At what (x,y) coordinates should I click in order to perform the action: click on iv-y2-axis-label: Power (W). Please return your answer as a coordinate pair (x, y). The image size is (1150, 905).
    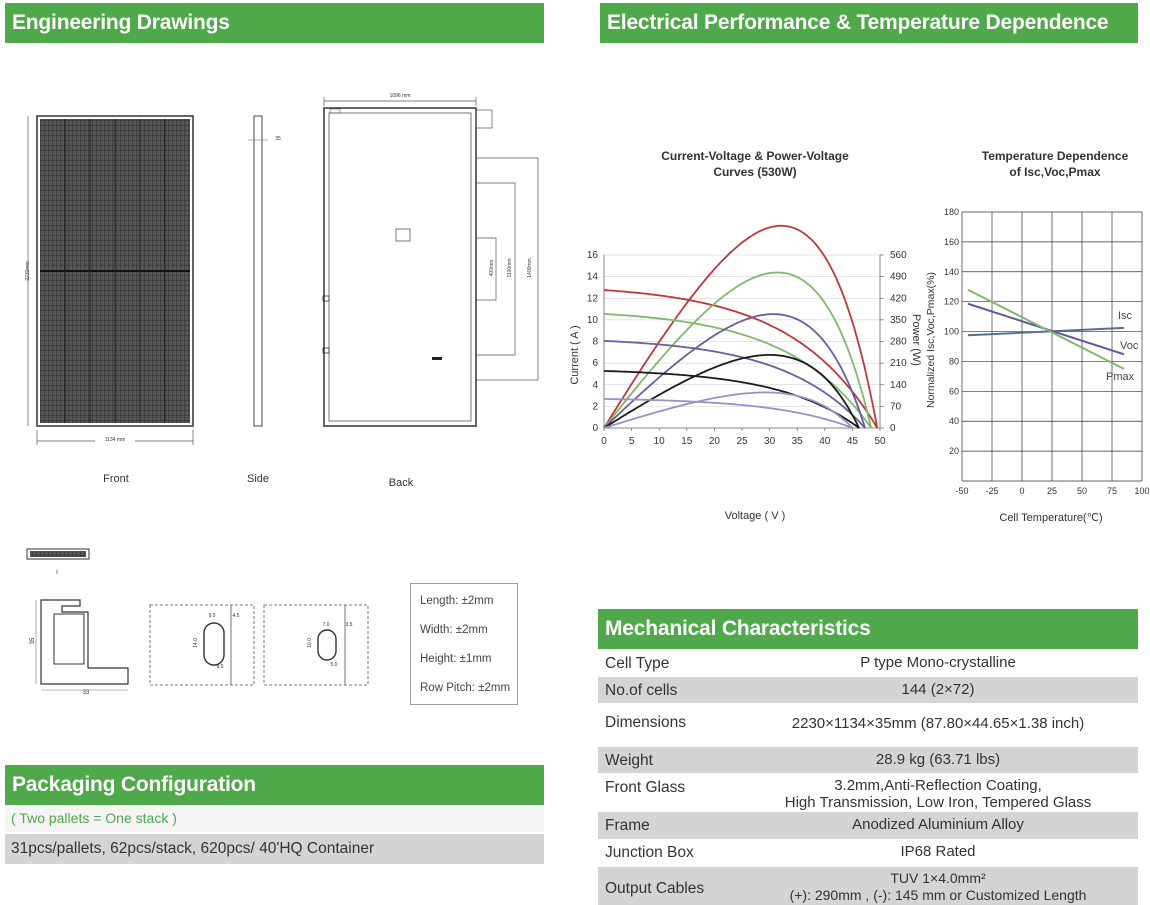
    Looking at the image, I should click on (916, 340).